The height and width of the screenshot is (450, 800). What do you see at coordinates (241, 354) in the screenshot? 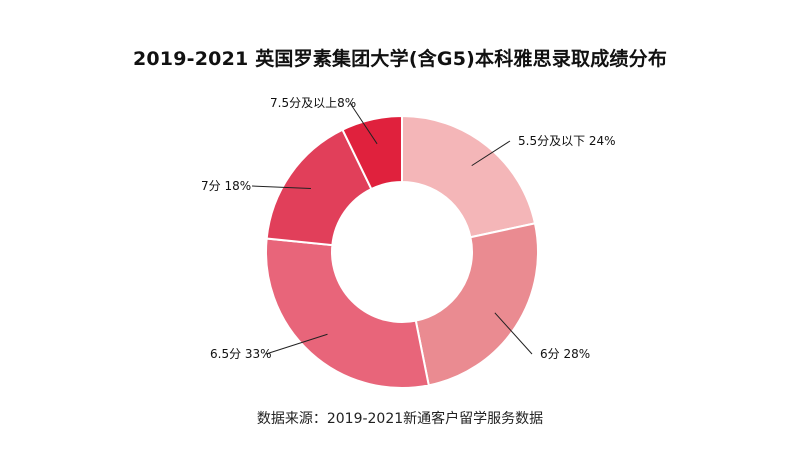
I see `slice-label-2: 6.5分 33%` at bounding box center [241, 354].